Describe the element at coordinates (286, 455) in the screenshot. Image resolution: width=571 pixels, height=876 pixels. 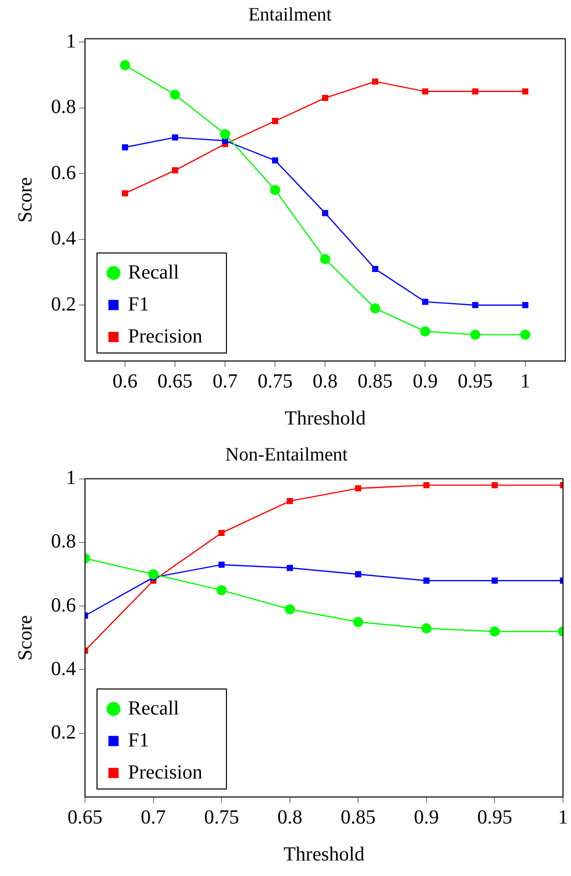
I see `chart-title: Non-Entailment` at that location.